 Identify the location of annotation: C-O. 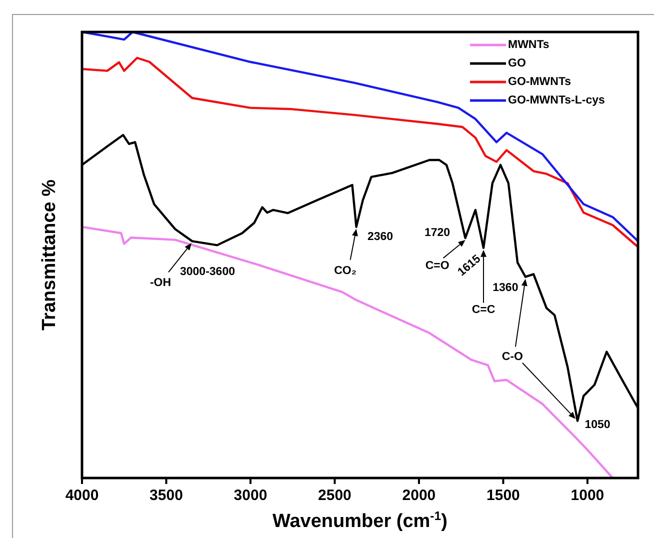
(513, 356).